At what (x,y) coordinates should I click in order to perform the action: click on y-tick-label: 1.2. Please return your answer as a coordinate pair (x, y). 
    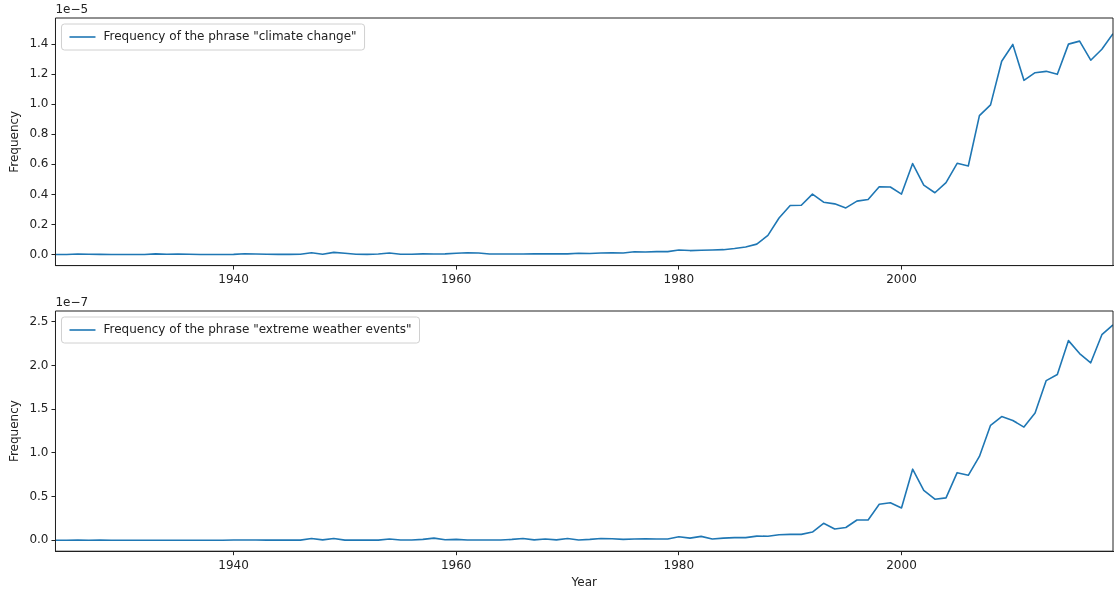
    Looking at the image, I should click on (39, 73).